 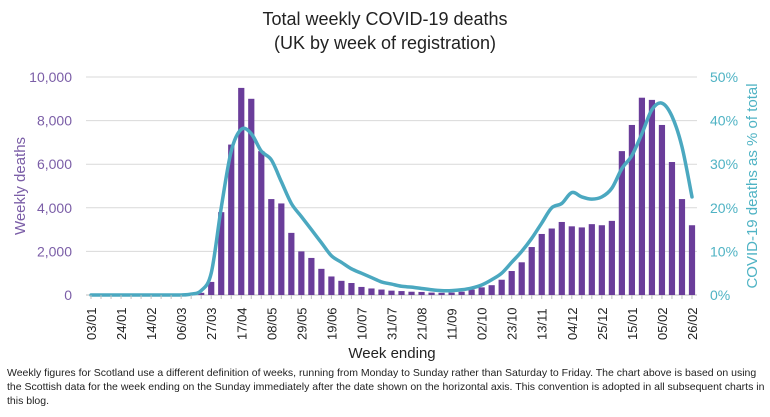 I want to click on chart-subtitle: (UK by week of registration), so click(x=385, y=43).